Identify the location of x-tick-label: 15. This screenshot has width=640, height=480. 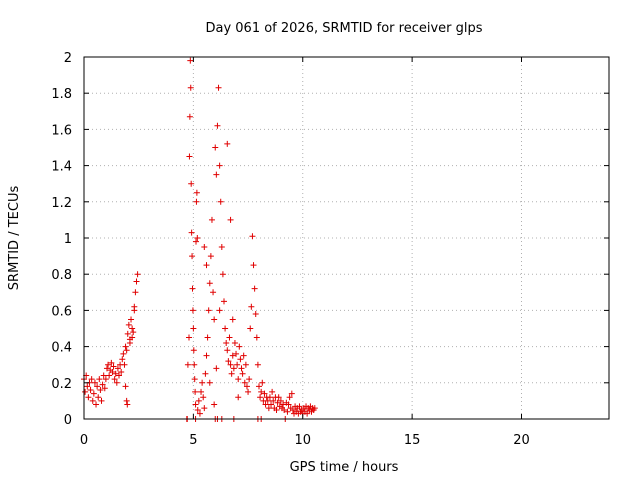
(412, 440).